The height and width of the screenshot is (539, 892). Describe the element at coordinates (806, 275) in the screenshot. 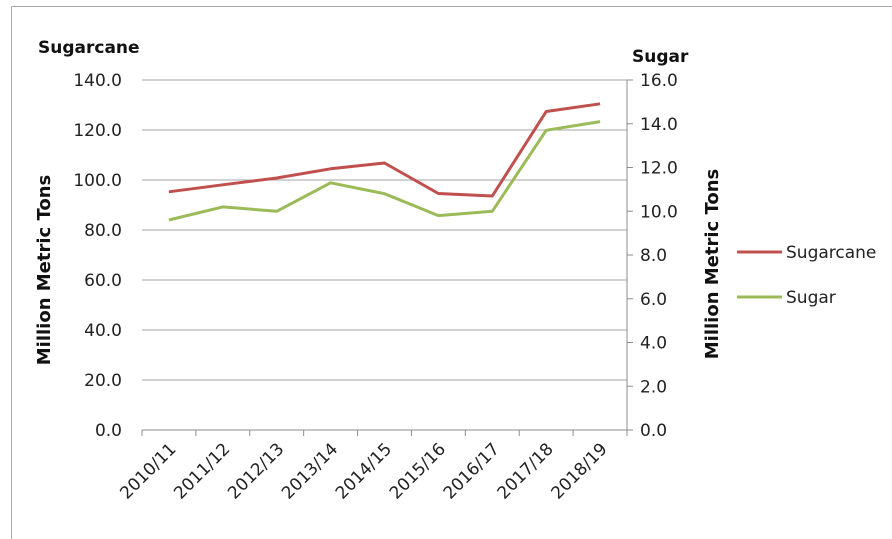

I see `legend: Sugarcane Sugar` at that location.